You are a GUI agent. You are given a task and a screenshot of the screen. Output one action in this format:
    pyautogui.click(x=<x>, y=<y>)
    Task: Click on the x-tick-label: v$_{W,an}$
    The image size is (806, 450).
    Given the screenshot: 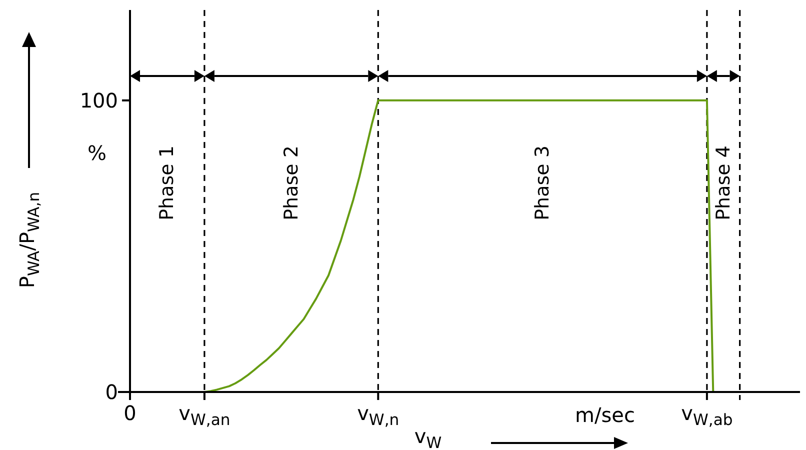 What is the action you would take?
    pyautogui.click(x=204, y=415)
    